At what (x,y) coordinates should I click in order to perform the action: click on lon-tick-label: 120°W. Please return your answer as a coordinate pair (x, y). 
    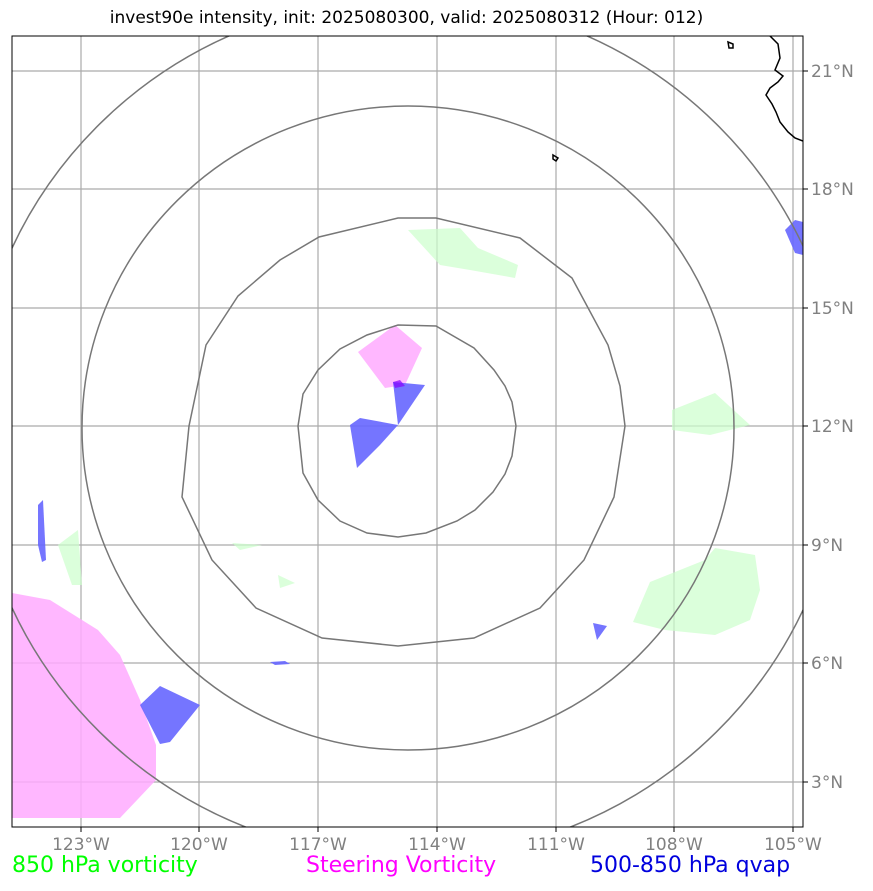
    Looking at the image, I should click on (199, 845).